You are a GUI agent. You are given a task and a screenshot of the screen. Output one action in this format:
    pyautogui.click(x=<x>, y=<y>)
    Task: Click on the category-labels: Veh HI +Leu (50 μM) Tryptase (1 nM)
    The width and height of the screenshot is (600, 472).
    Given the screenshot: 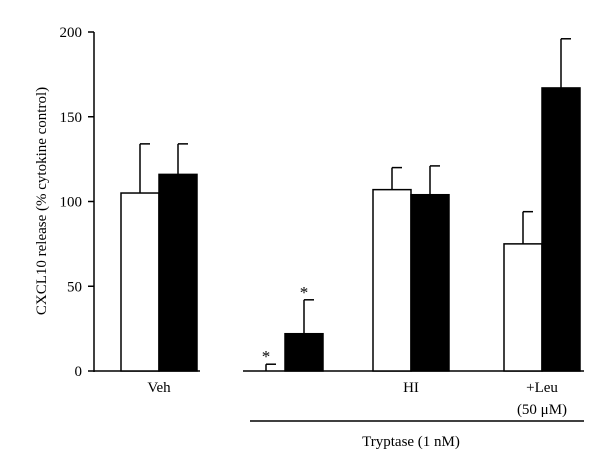 What is the action you would take?
    pyautogui.click(x=365, y=415)
    